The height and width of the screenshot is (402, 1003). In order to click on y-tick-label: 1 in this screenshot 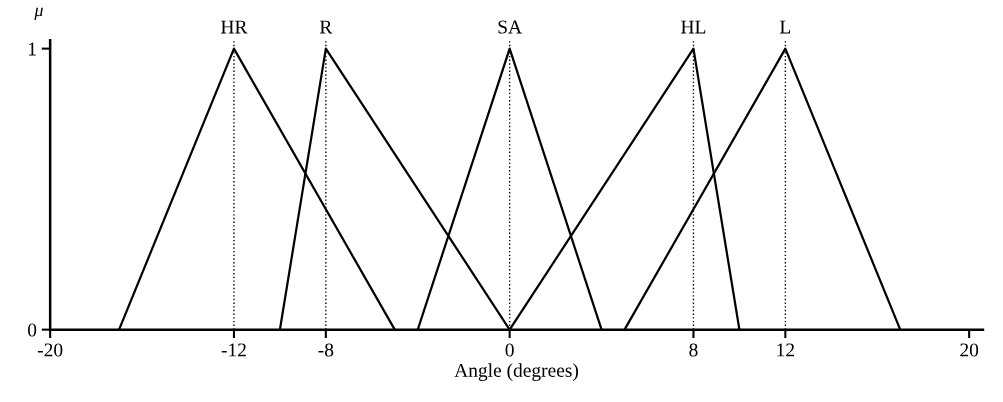, I will do `click(32, 49)`.